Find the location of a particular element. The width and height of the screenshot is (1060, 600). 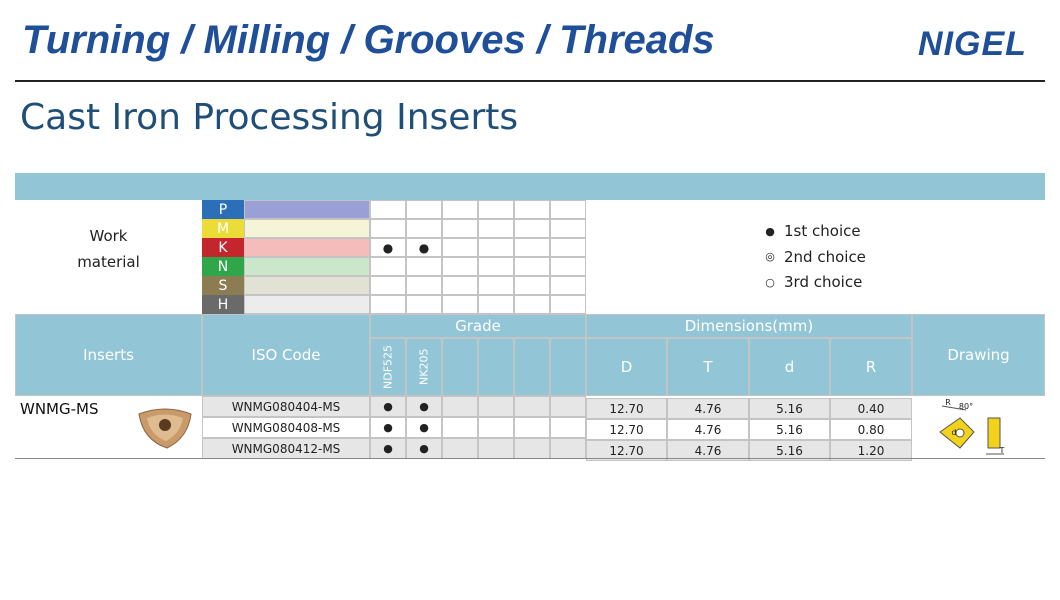

dim-value: 0.80 is located at coordinates (871, 429).